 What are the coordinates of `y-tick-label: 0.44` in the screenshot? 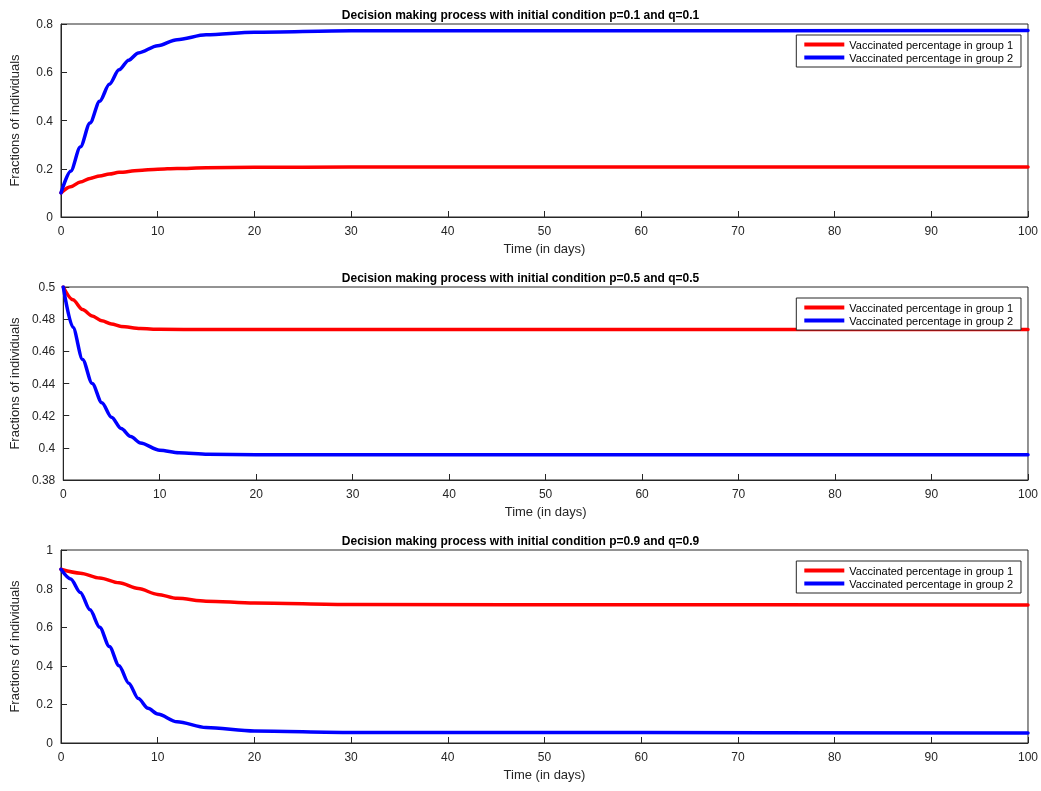 It's located at (43, 383).